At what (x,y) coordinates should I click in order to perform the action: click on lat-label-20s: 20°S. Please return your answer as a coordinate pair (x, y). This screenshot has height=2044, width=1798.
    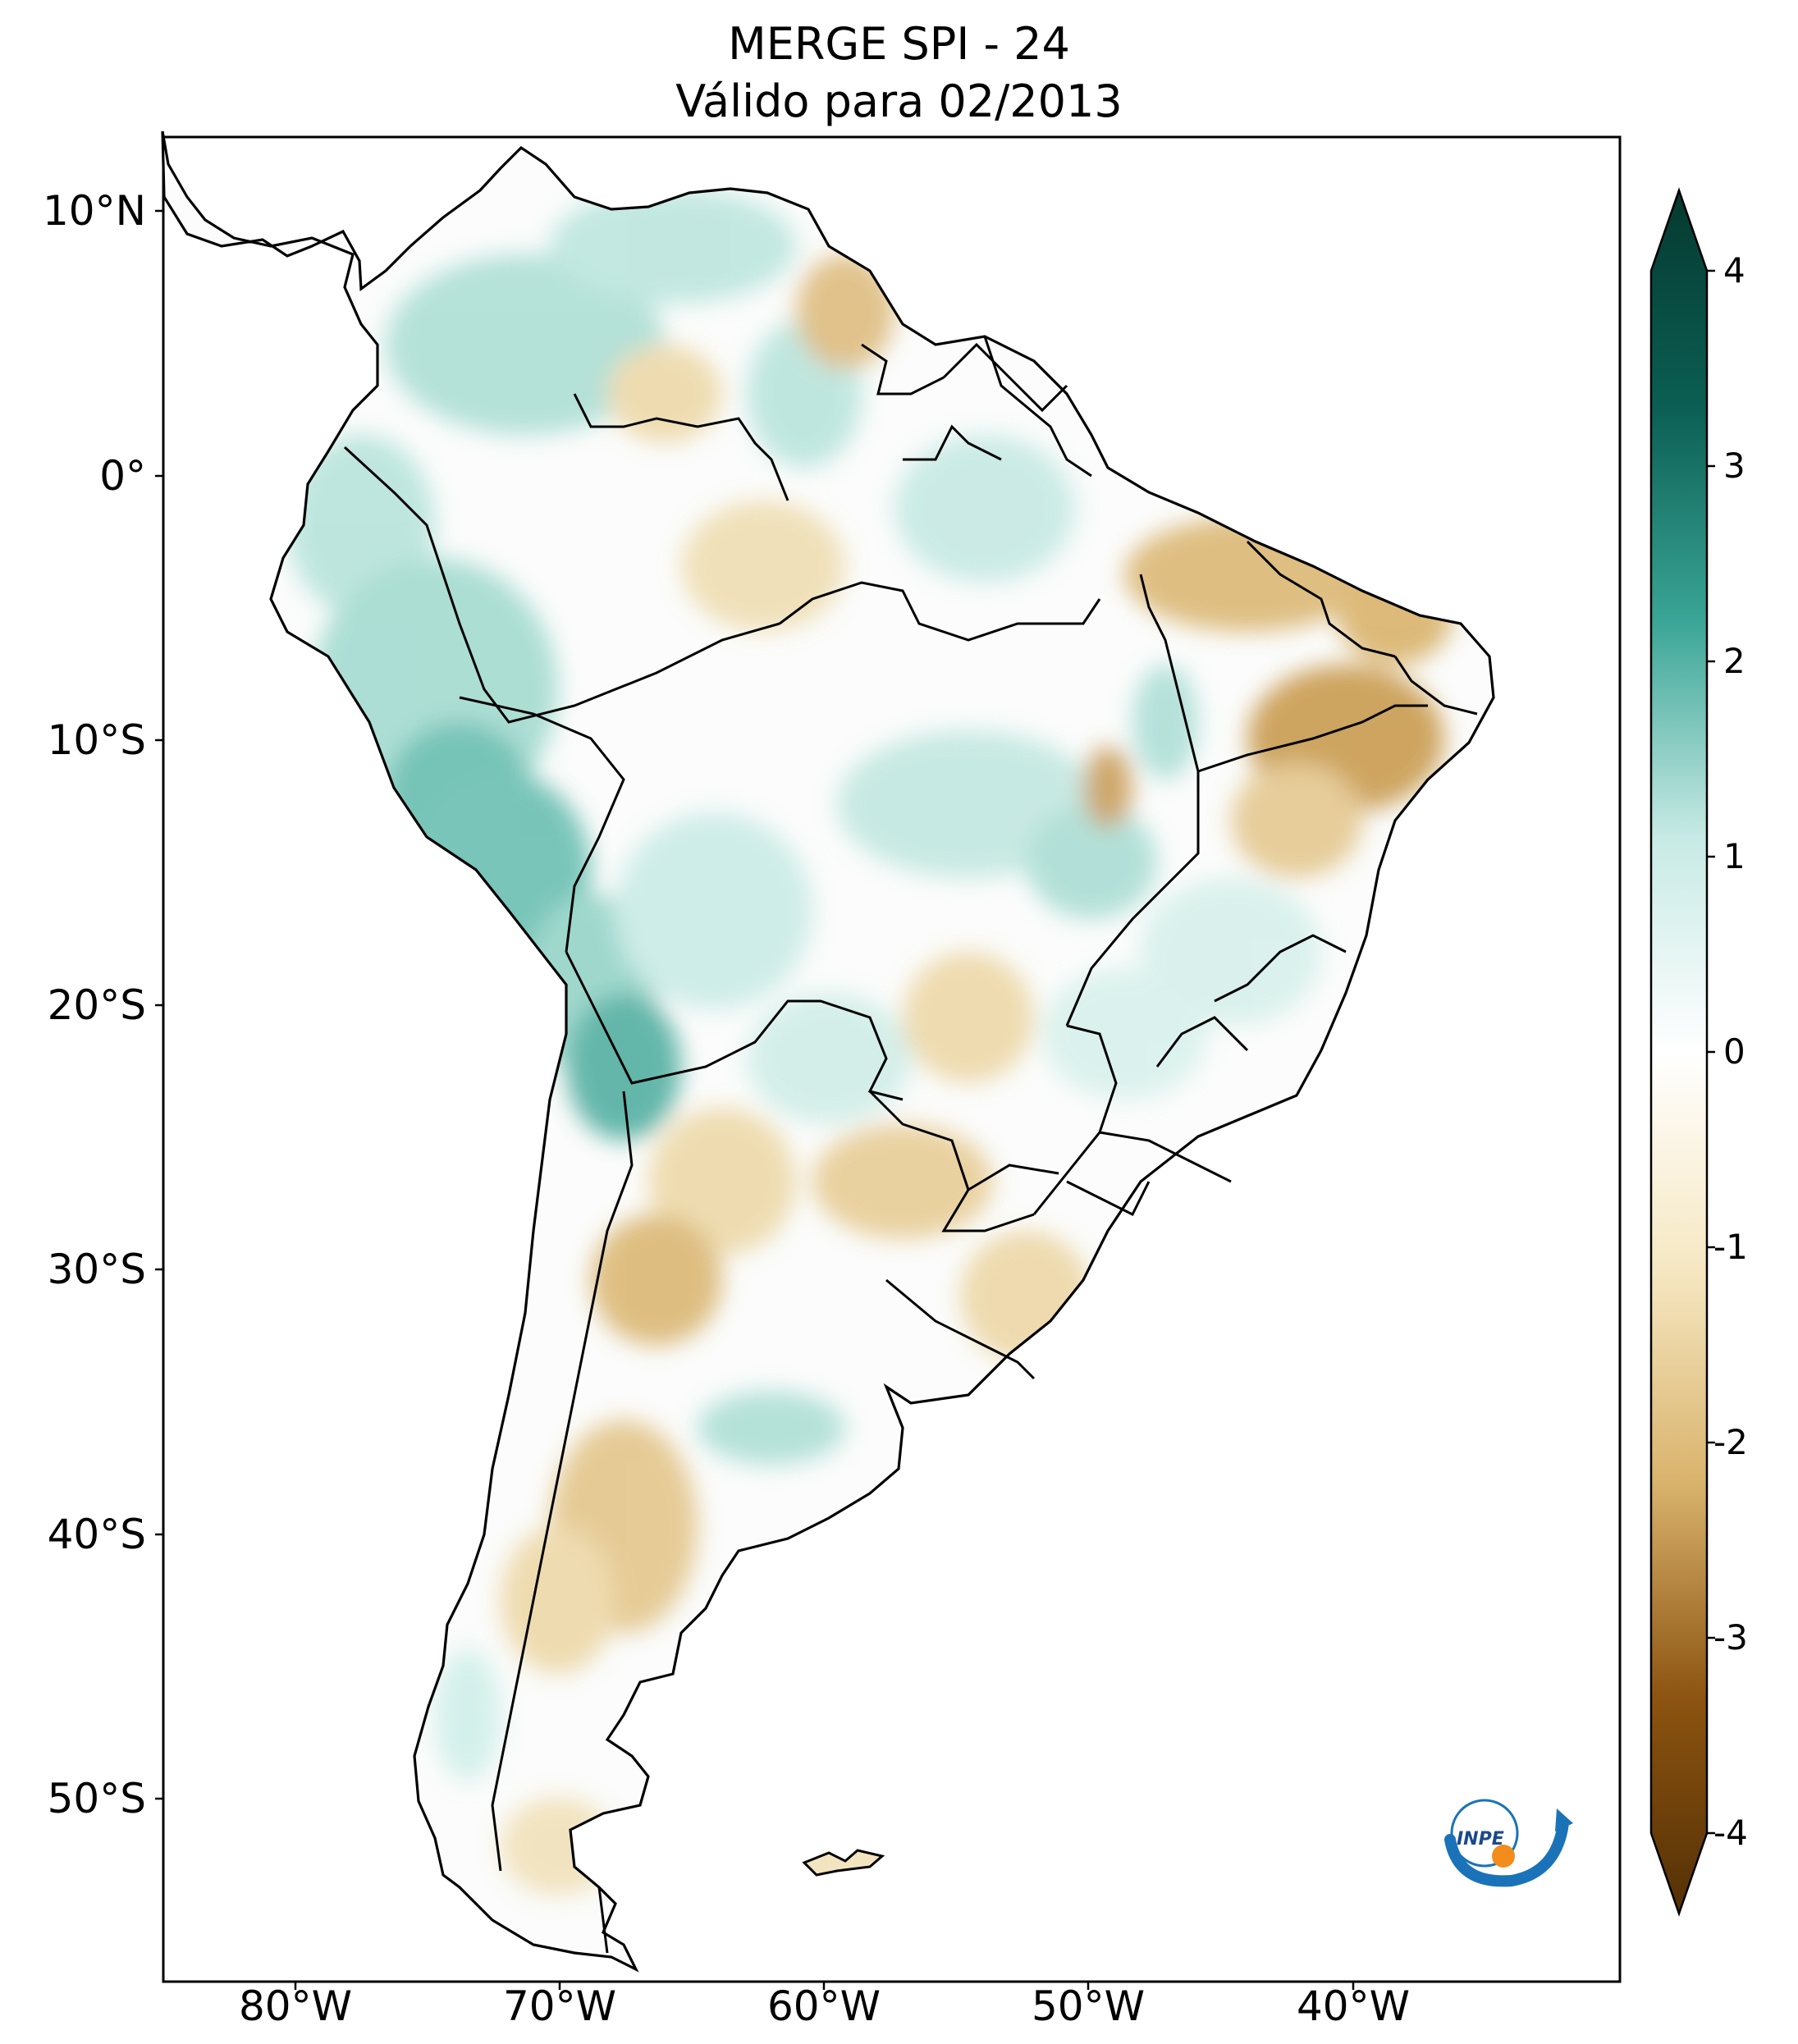
    Looking at the image, I should click on (96, 1005).